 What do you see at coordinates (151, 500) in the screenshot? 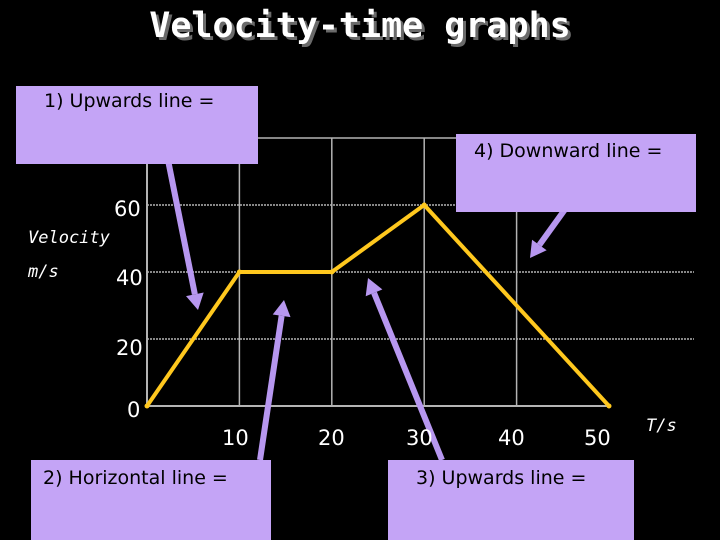
I see `callout-horizontal-line: 2) Horizontal line =` at bounding box center [151, 500].